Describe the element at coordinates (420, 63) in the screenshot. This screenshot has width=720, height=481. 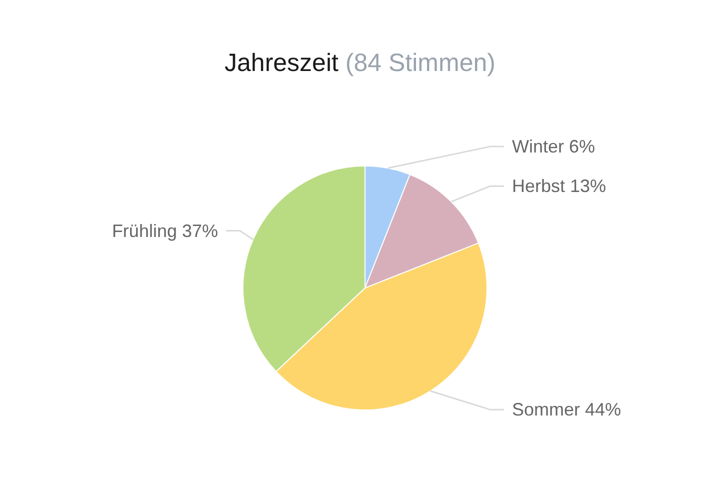
I see `chart-subtitle: (84 Stimmen)` at that location.